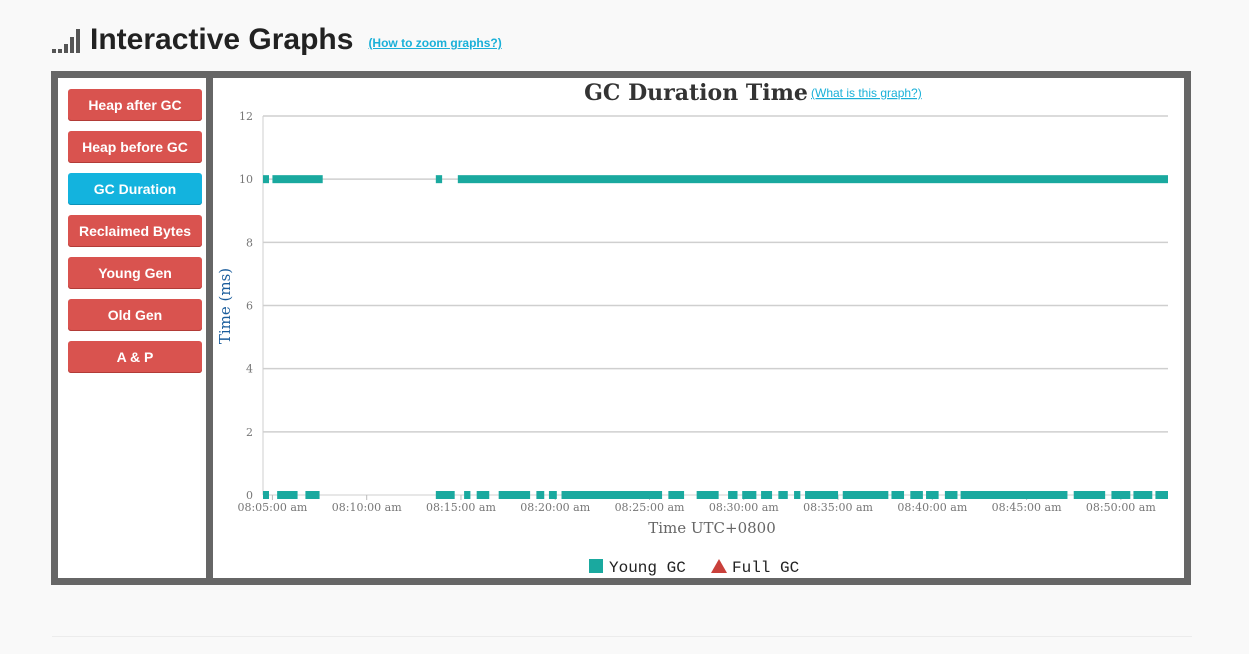 This screenshot has width=1249, height=654. I want to click on chart-title: GC Duration Time, so click(696, 93).